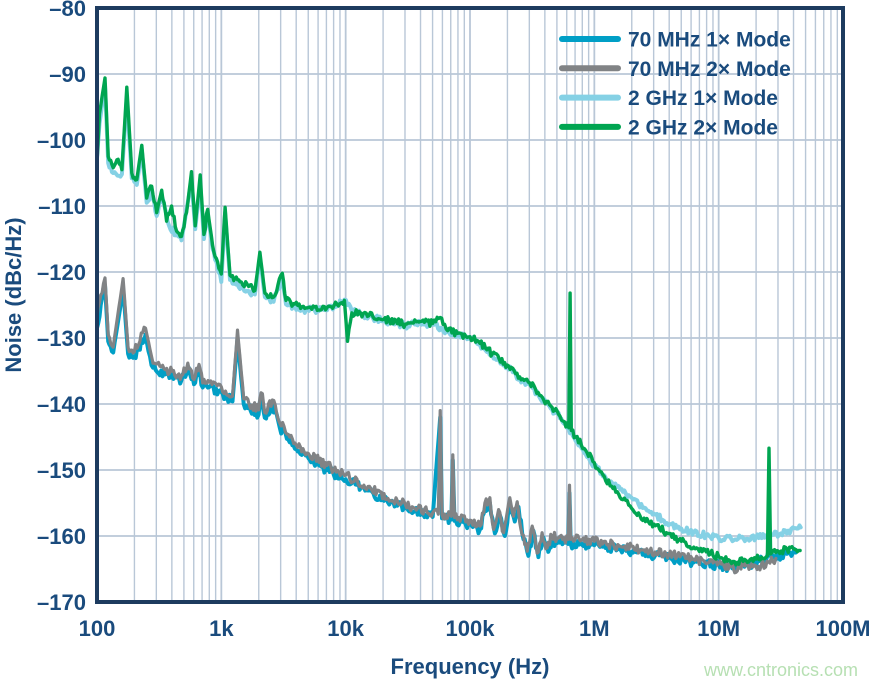 The width and height of the screenshot is (879, 689). What do you see at coordinates (594, 628) in the screenshot?
I see `x-tick-label: 1M` at bounding box center [594, 628].